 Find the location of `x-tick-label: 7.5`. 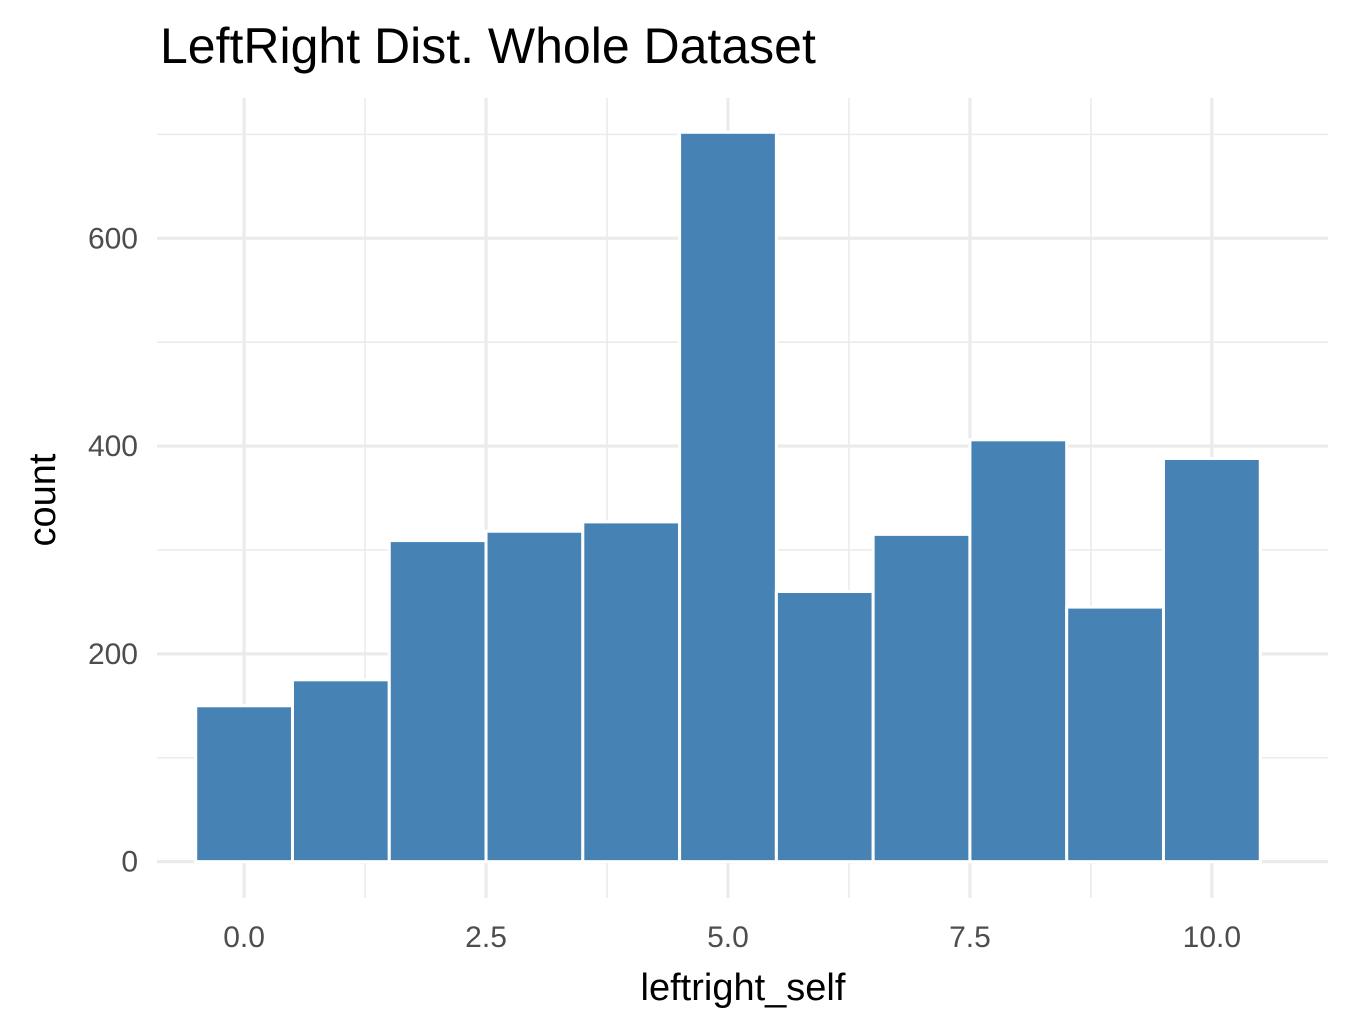

x-tick-label: 7.5 is located at coordinates (970, 937).